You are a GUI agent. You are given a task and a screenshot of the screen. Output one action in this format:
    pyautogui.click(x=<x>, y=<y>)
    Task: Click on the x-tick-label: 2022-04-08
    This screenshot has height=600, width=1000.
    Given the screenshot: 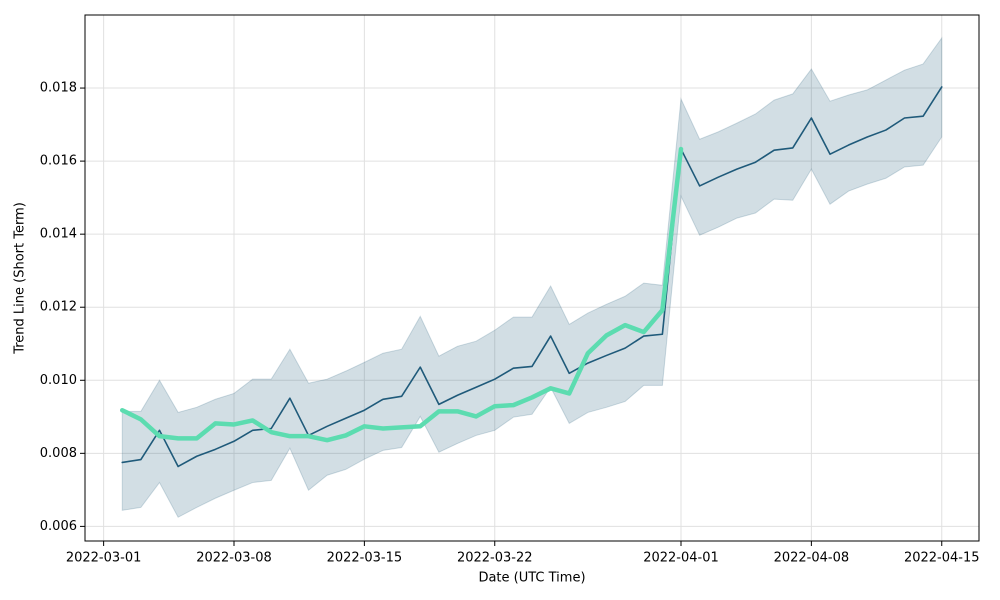 What is the action you would take?
    pyautogui.click(x=812, y=558)
    